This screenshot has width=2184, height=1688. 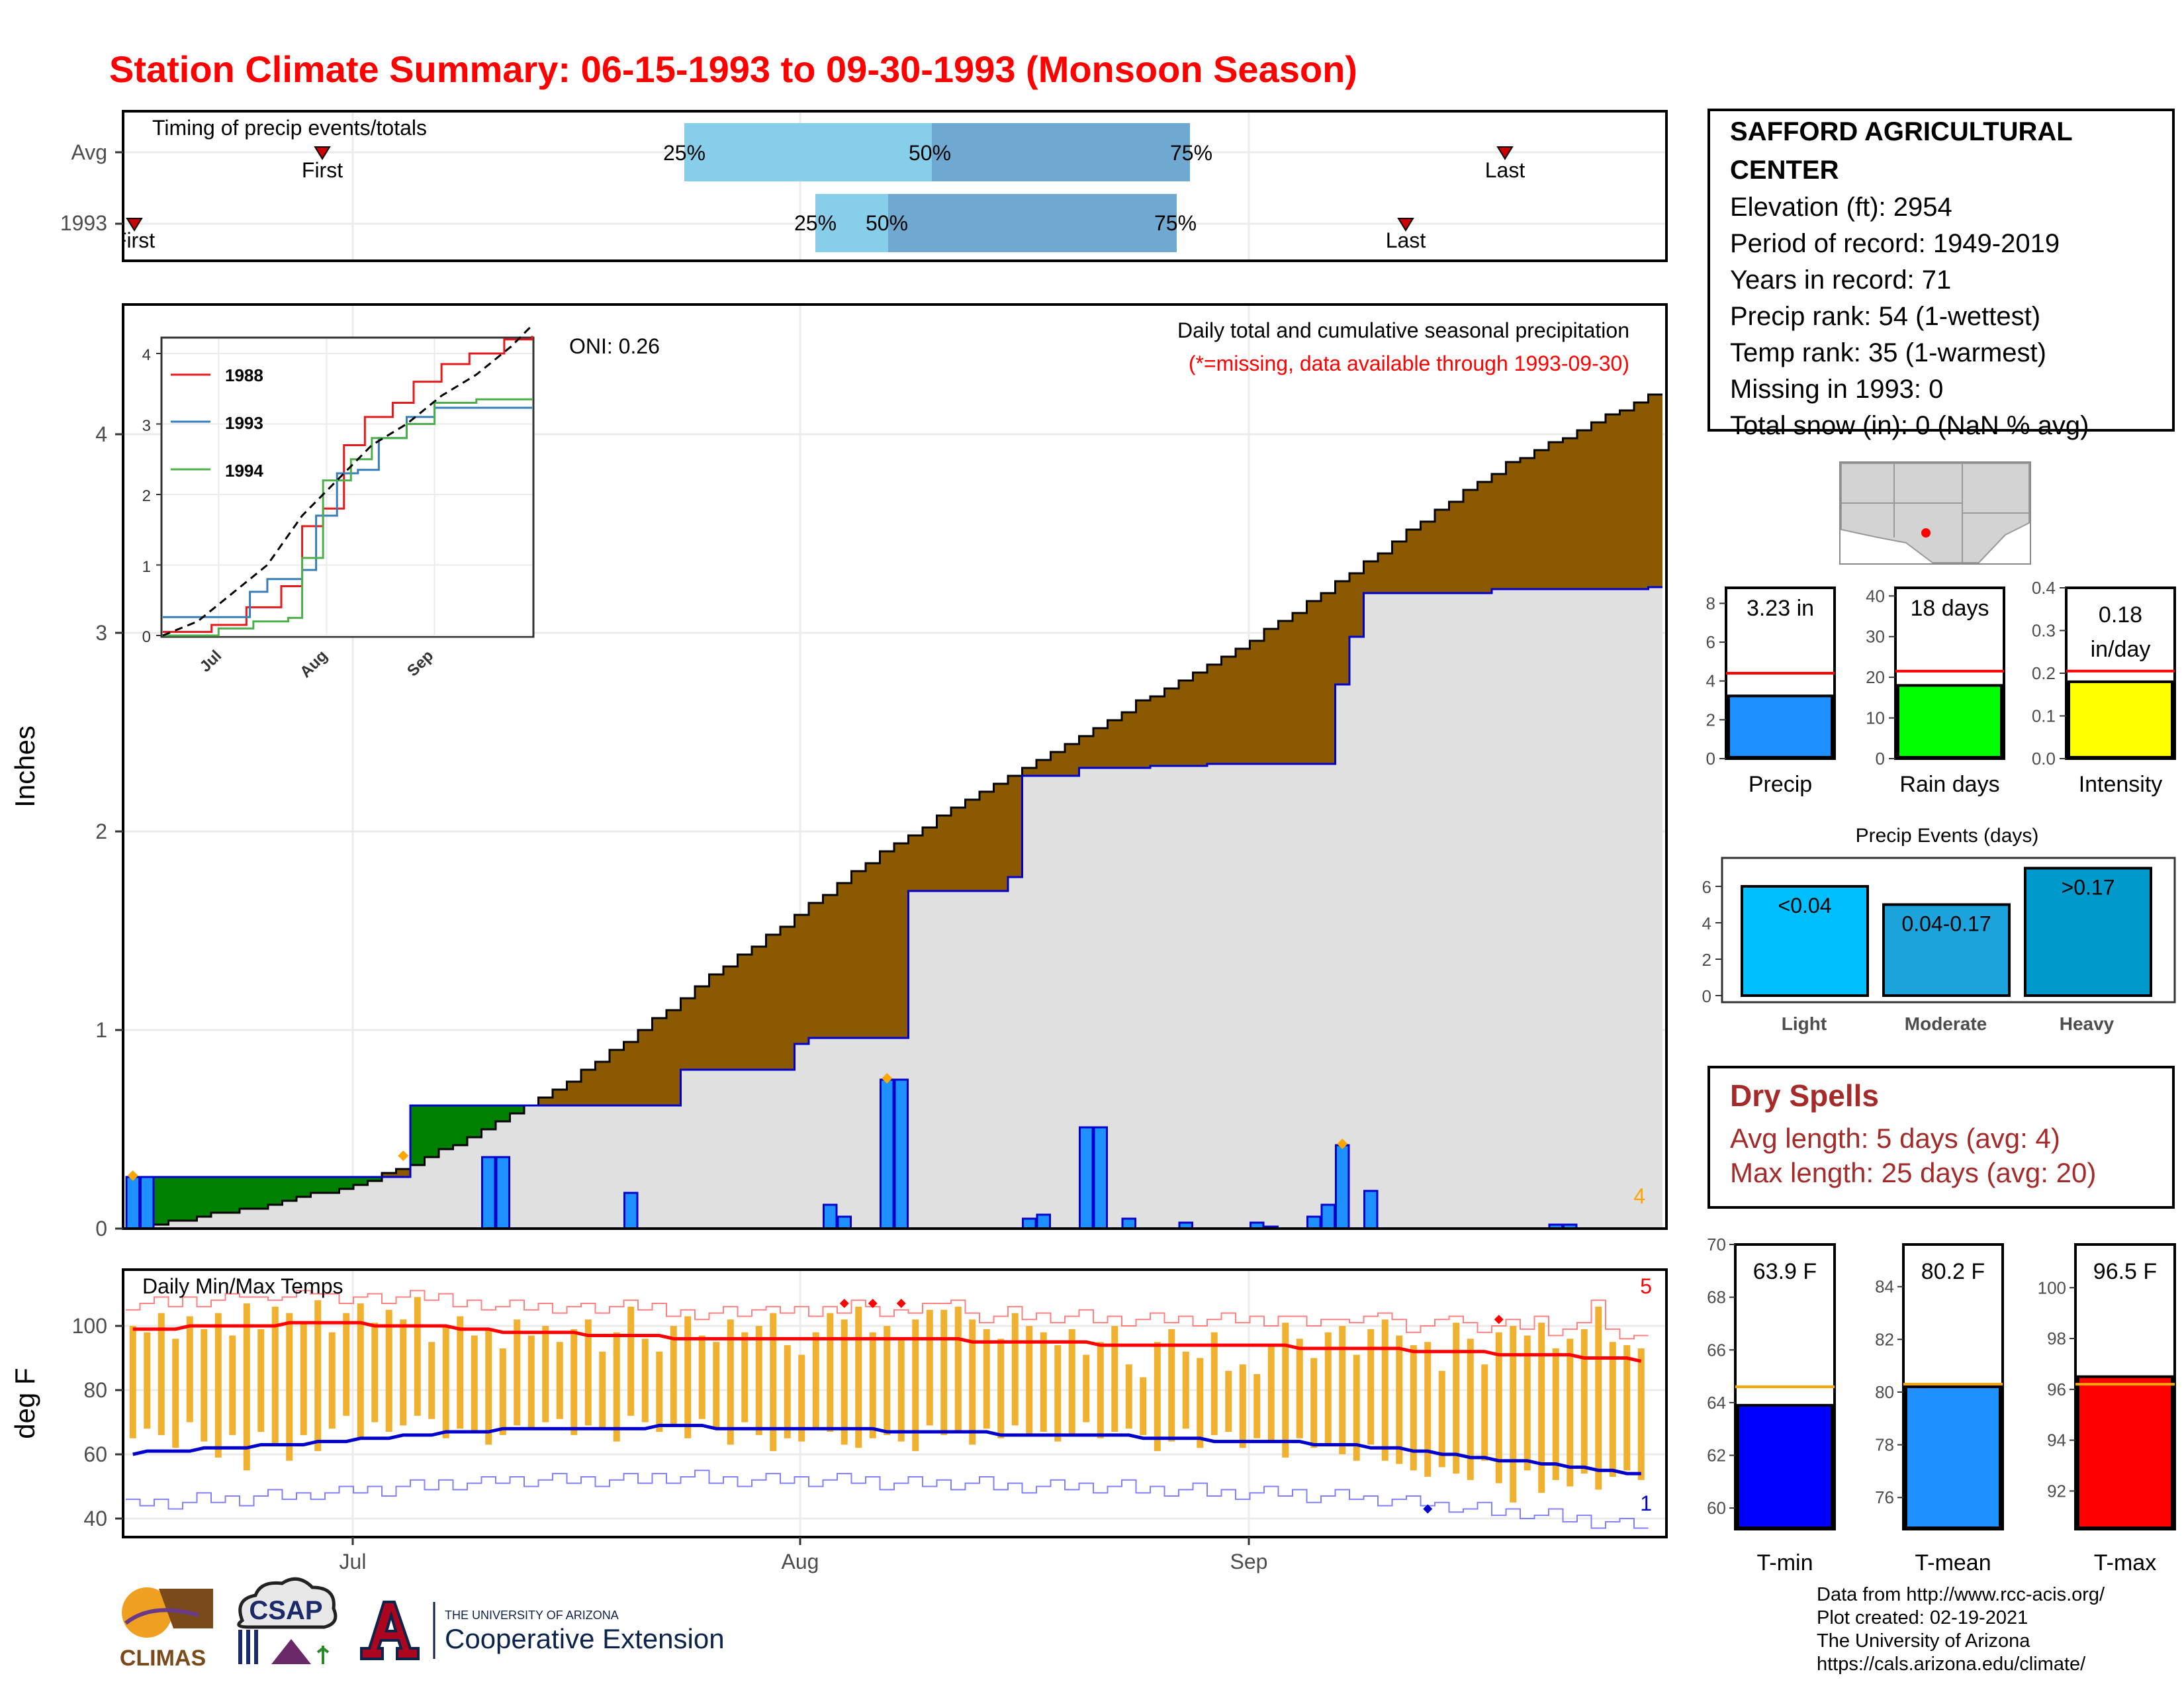 I want to click on timing-1993-last-marker, so click(x=1405, y=225).